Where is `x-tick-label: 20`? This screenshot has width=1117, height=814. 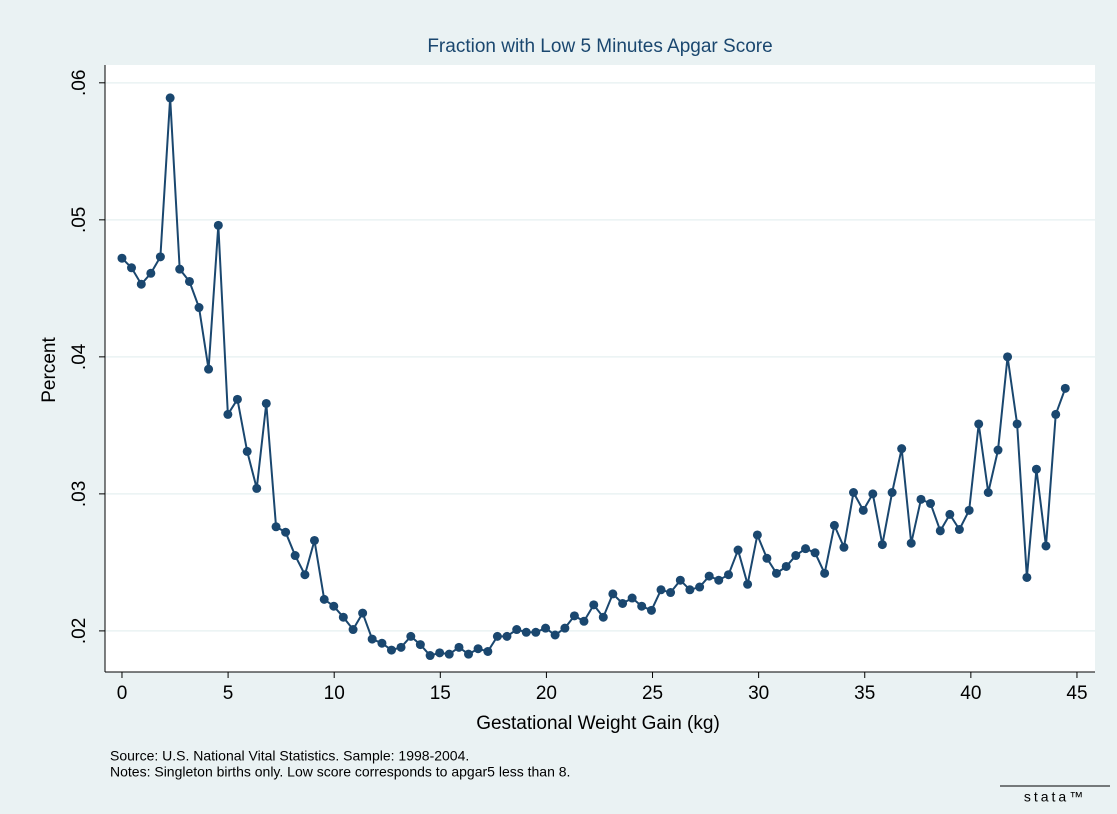
x-tick-label: 20 is located at coordinates (546, 693).